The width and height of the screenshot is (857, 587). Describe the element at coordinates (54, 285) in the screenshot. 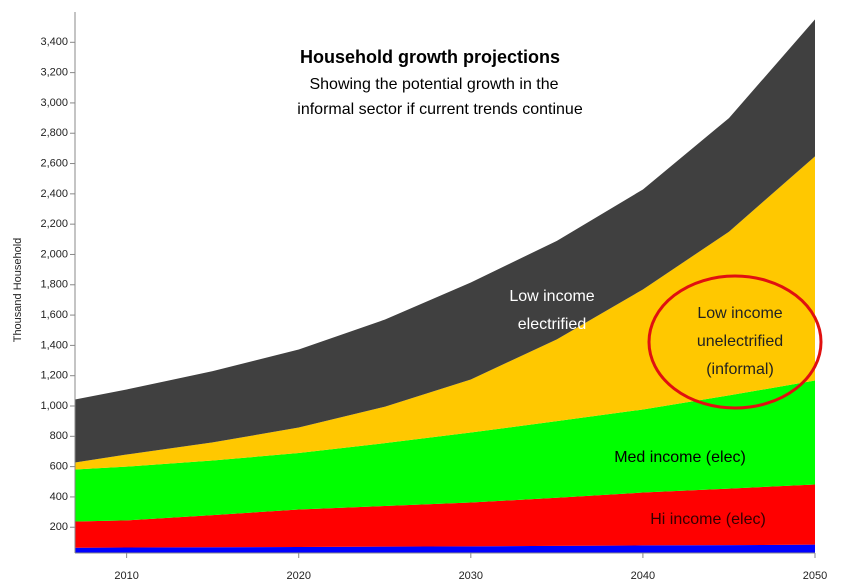

I see `y-tick-label: 1,800` at that location.